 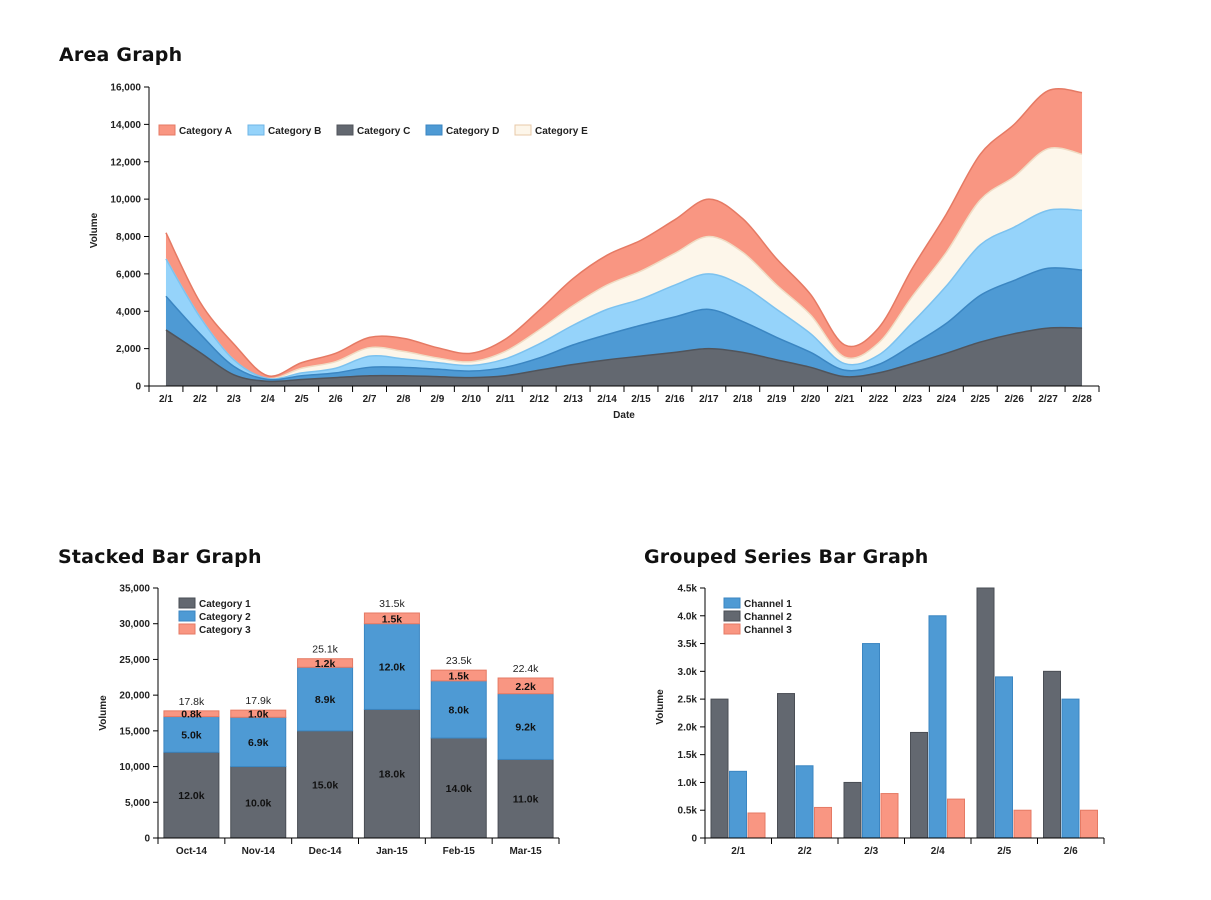 What do you see at coordinates (437, 399) in the screenshot?
I see `area-x-tick-label: 2/9` at bounding box center [437, 399].